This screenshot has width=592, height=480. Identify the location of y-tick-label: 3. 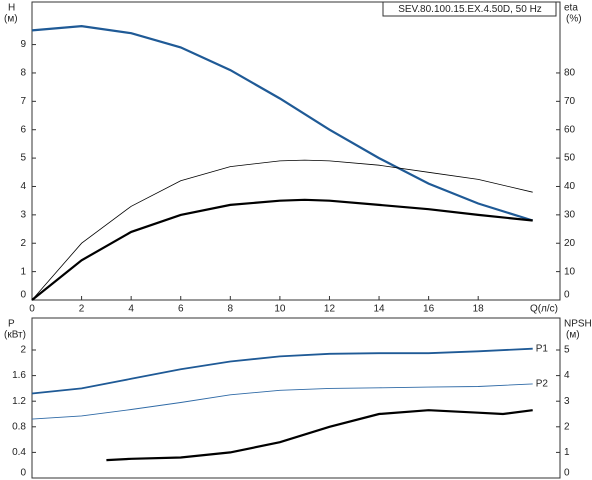
(23, 214).